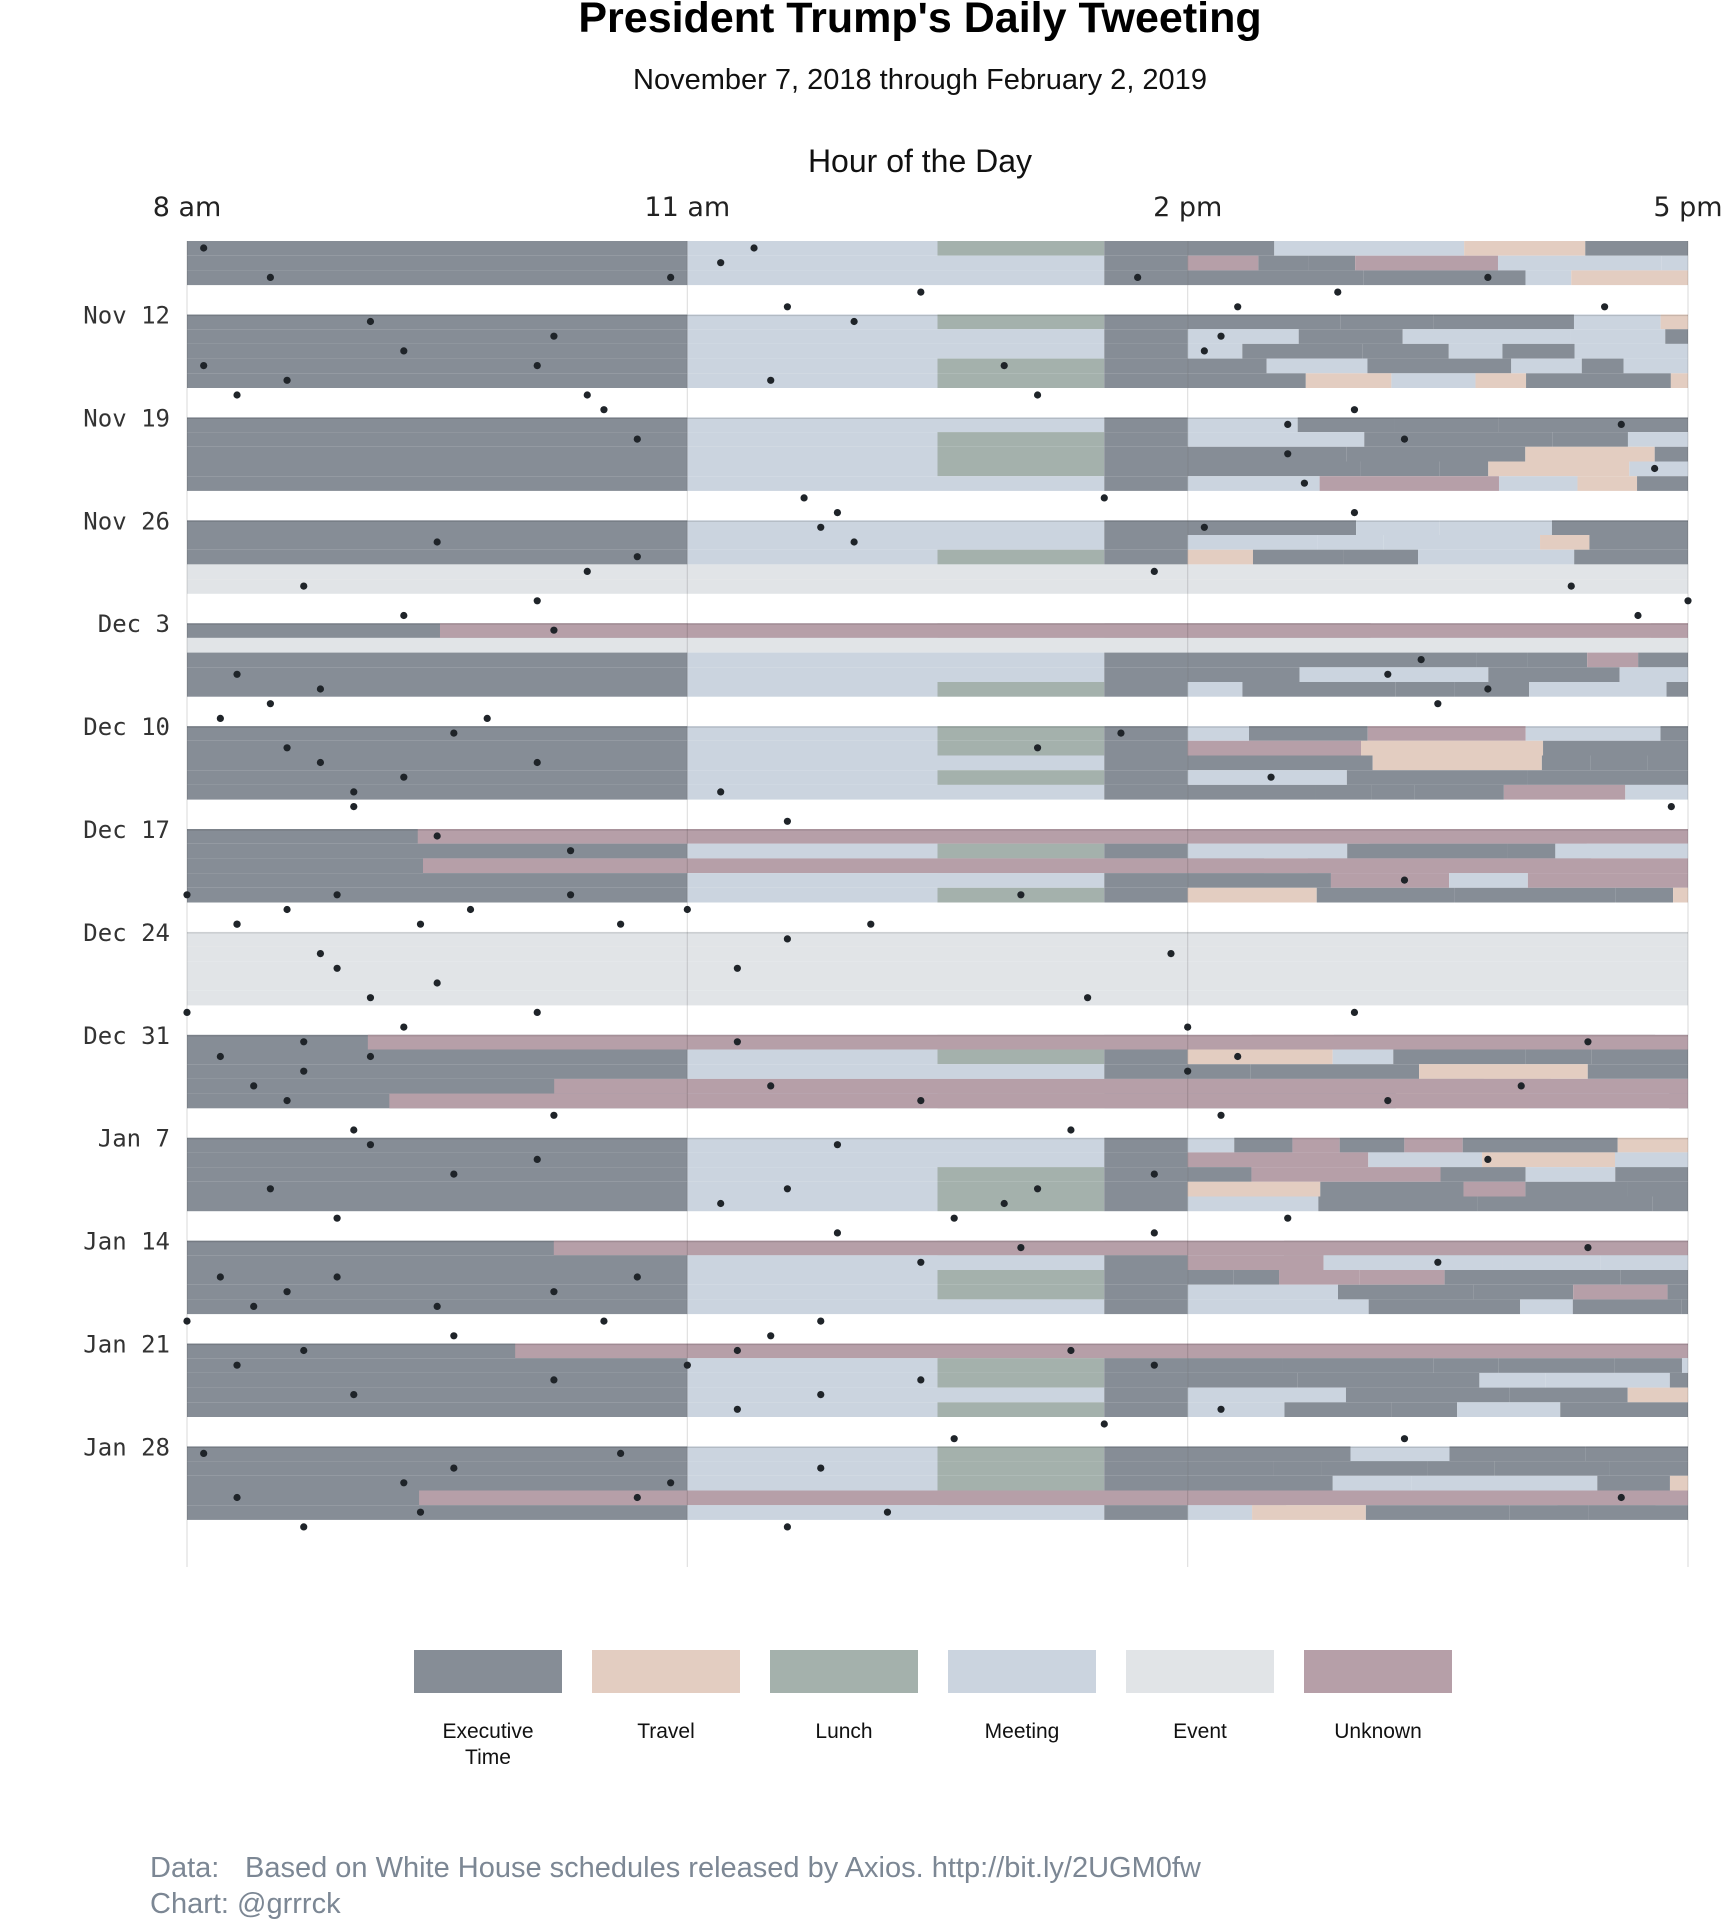 Image resolution: width=1728 pixels, height=1922 pixels. I want to click on legend-swatch-executive-time, so click(488, 1671).